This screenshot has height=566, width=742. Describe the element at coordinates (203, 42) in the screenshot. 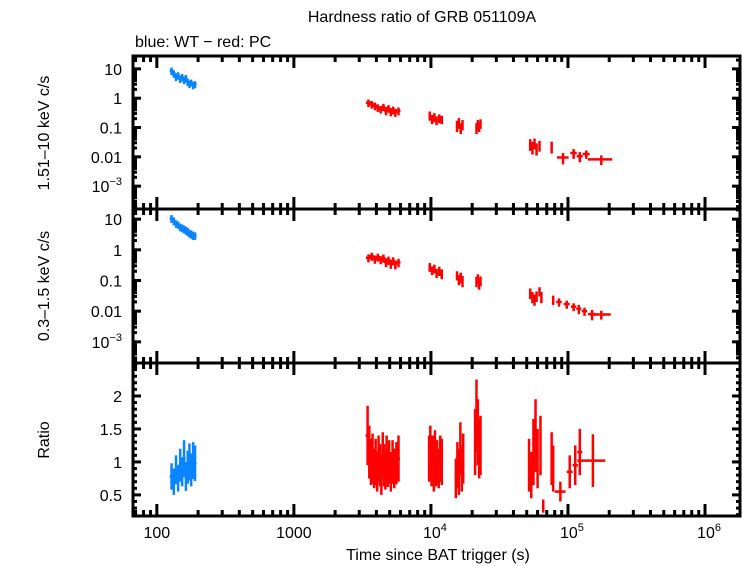

I see `chart-subtitle: blue: WT − red: PC` at that location.